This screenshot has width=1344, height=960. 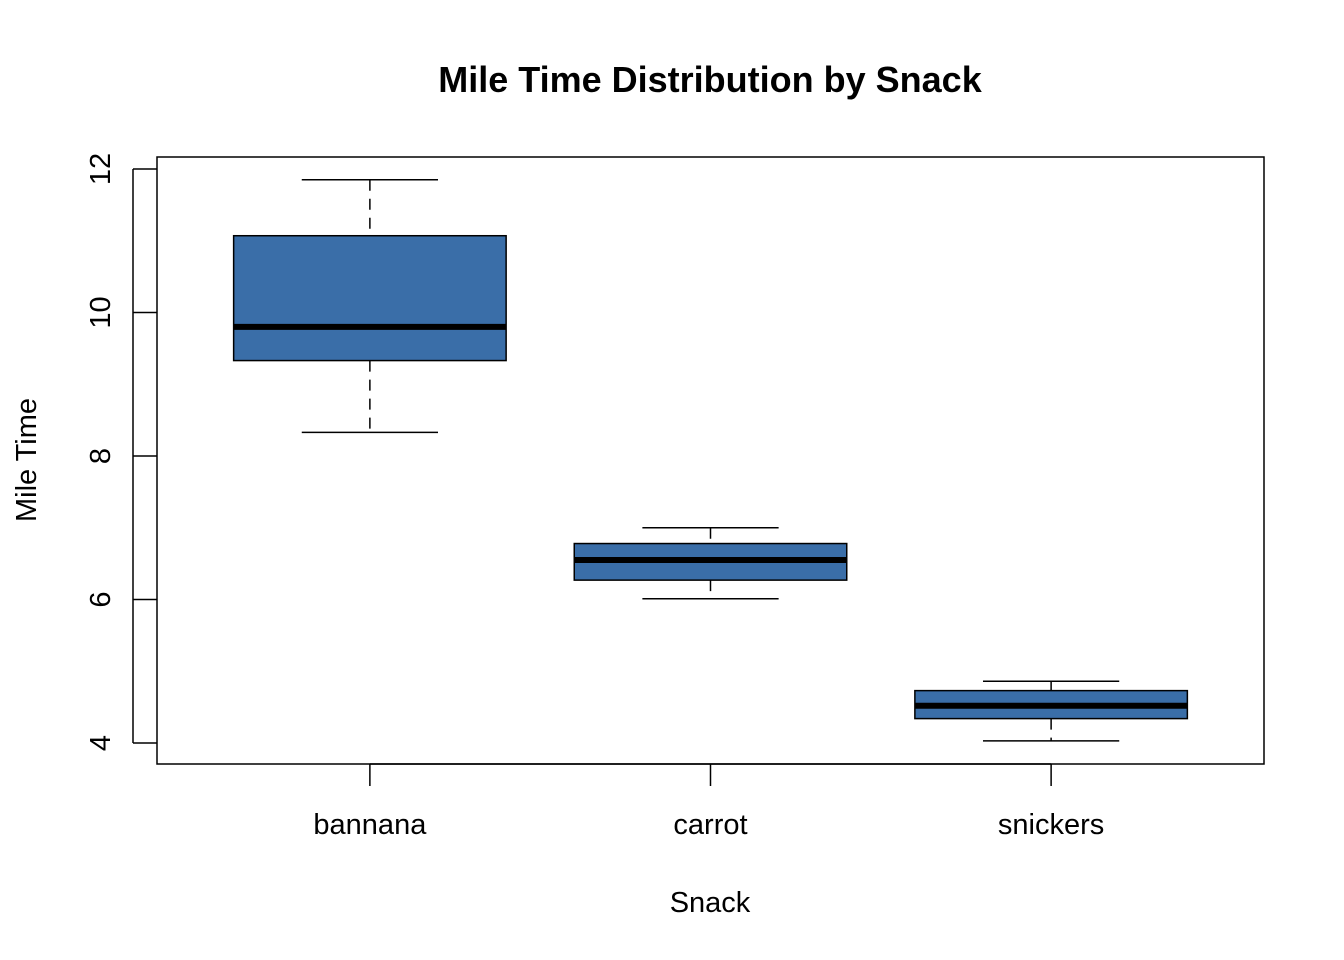 What do you see at coordinates (370, 825) in the screenshot?
I see `x-tick-label-bannana: bannana` at bounding box center [370, 825].